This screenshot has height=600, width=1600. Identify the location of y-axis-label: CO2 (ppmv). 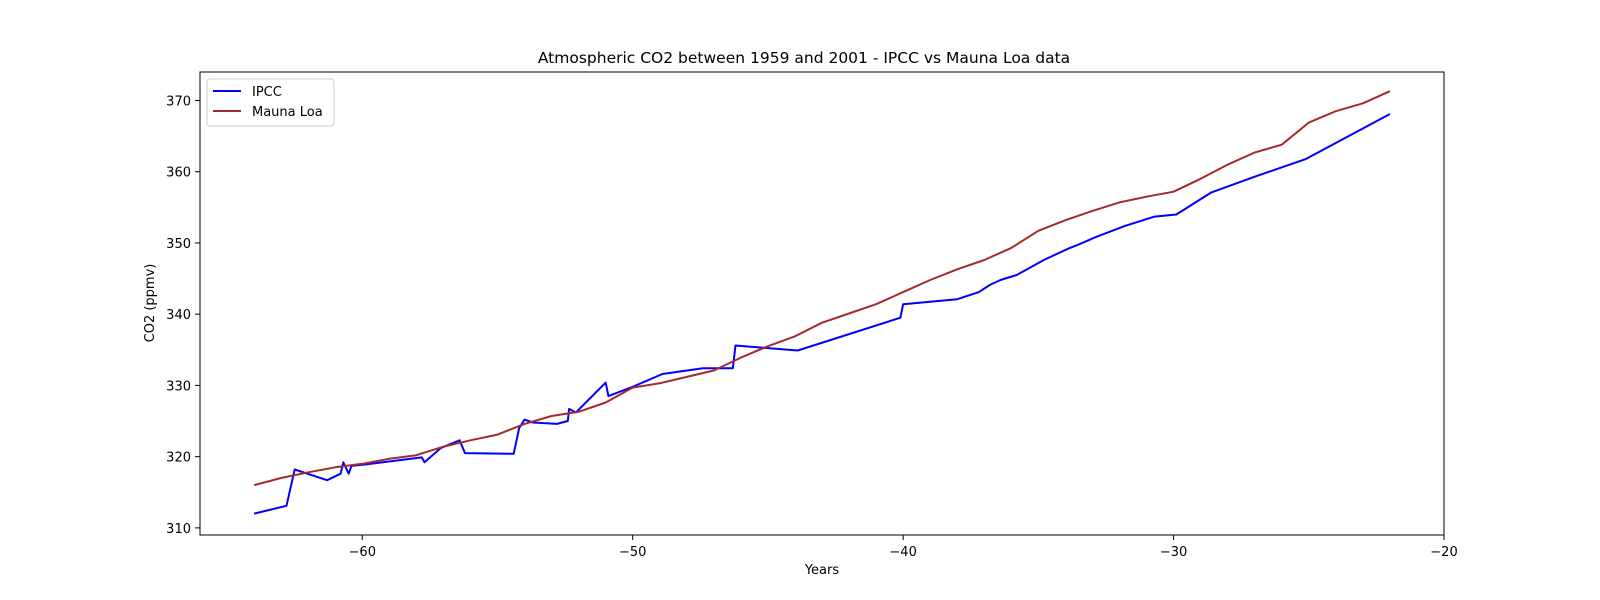
(150, 303).